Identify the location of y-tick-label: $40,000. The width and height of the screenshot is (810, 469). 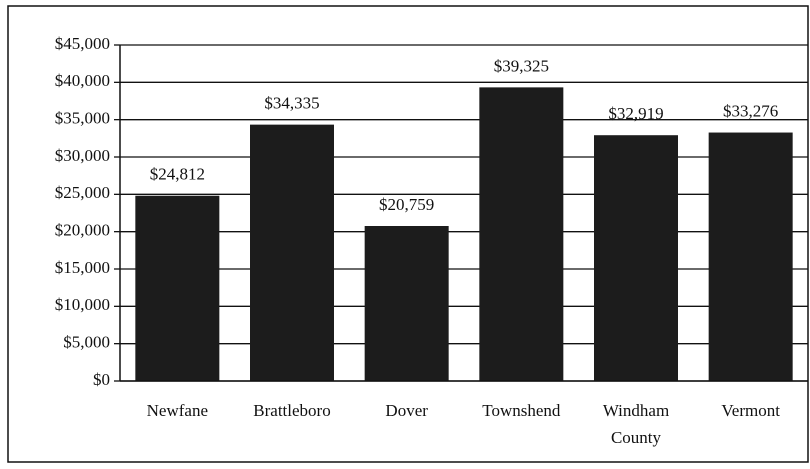
(82, 80).